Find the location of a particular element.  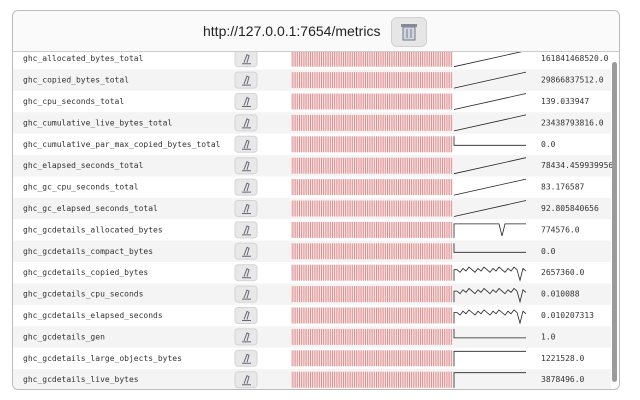

clear-button is located at coordinates (409, 32).